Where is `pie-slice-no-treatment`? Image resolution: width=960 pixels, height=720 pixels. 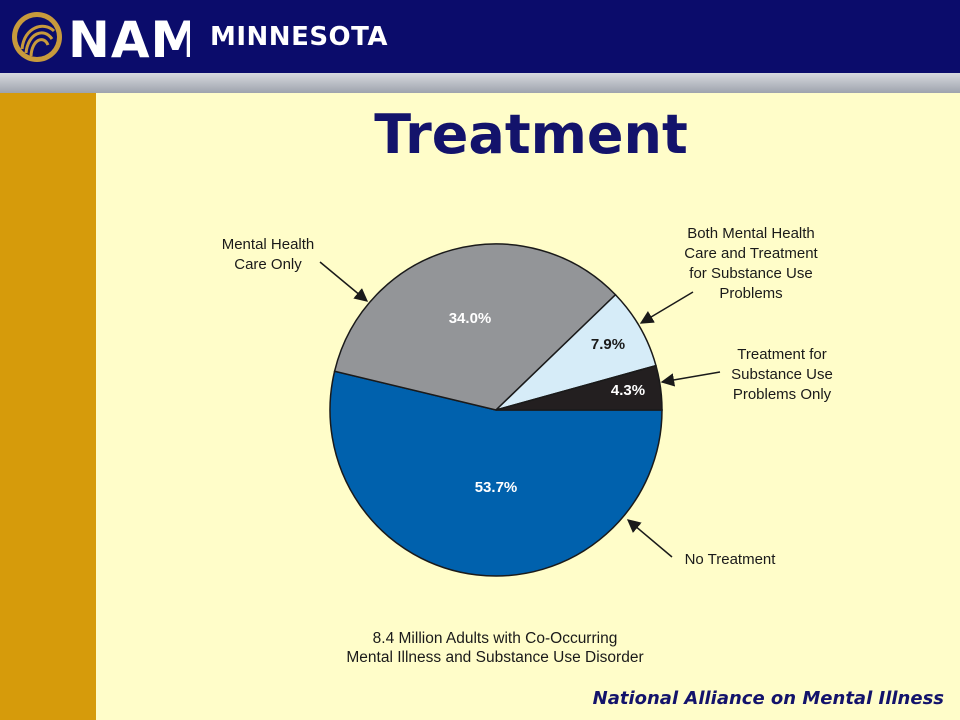 pie-slice-no-treatment is located at coordinates (496, 473).